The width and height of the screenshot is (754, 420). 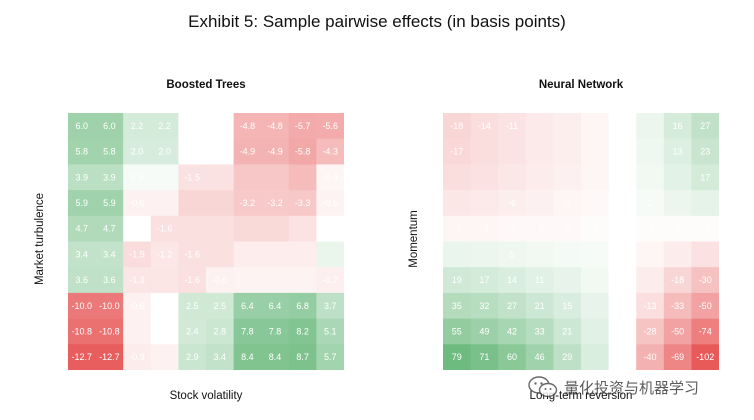 I want to click on heatmap-cell-label: -33, so click(x=677, y=306).